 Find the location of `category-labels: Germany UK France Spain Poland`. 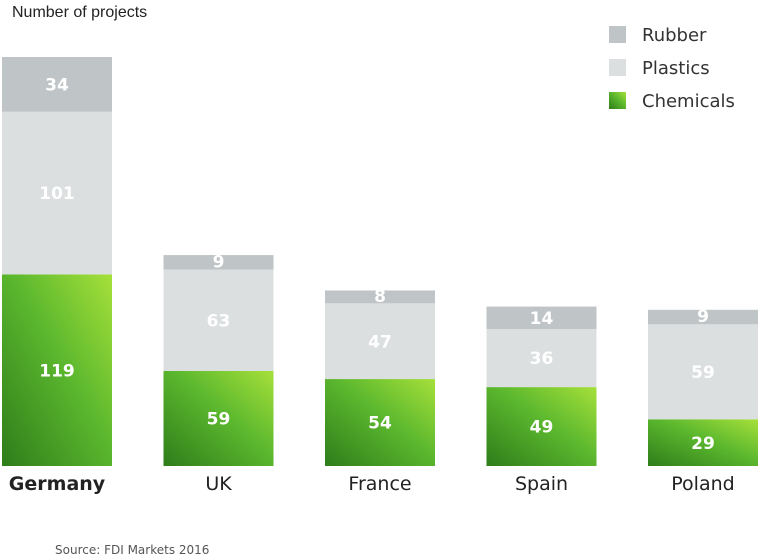

category-labels: Germany UK France Spain Poland is located at coordinates (372, 484).